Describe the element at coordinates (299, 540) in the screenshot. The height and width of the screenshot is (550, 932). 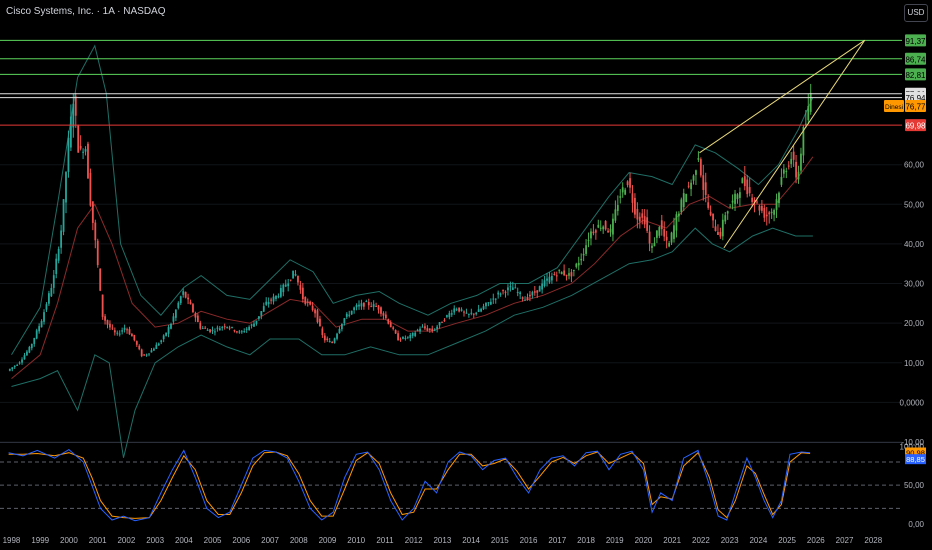
I see `time-axis-label: 2008` at that location.